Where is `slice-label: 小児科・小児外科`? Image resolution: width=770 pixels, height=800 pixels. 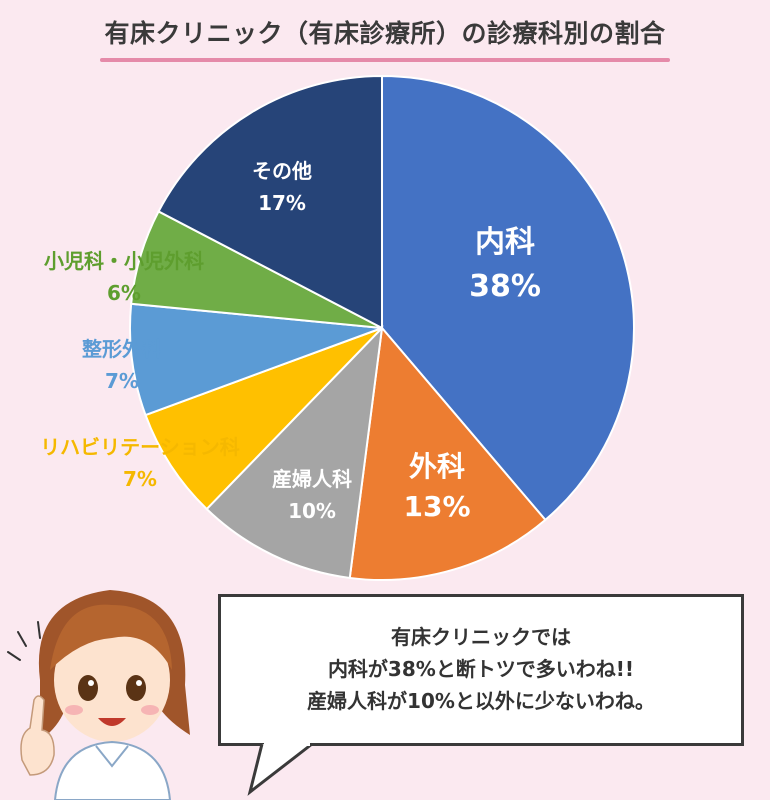 slice-label: 小児科・小児外科 is located at coordinates (124, 261).